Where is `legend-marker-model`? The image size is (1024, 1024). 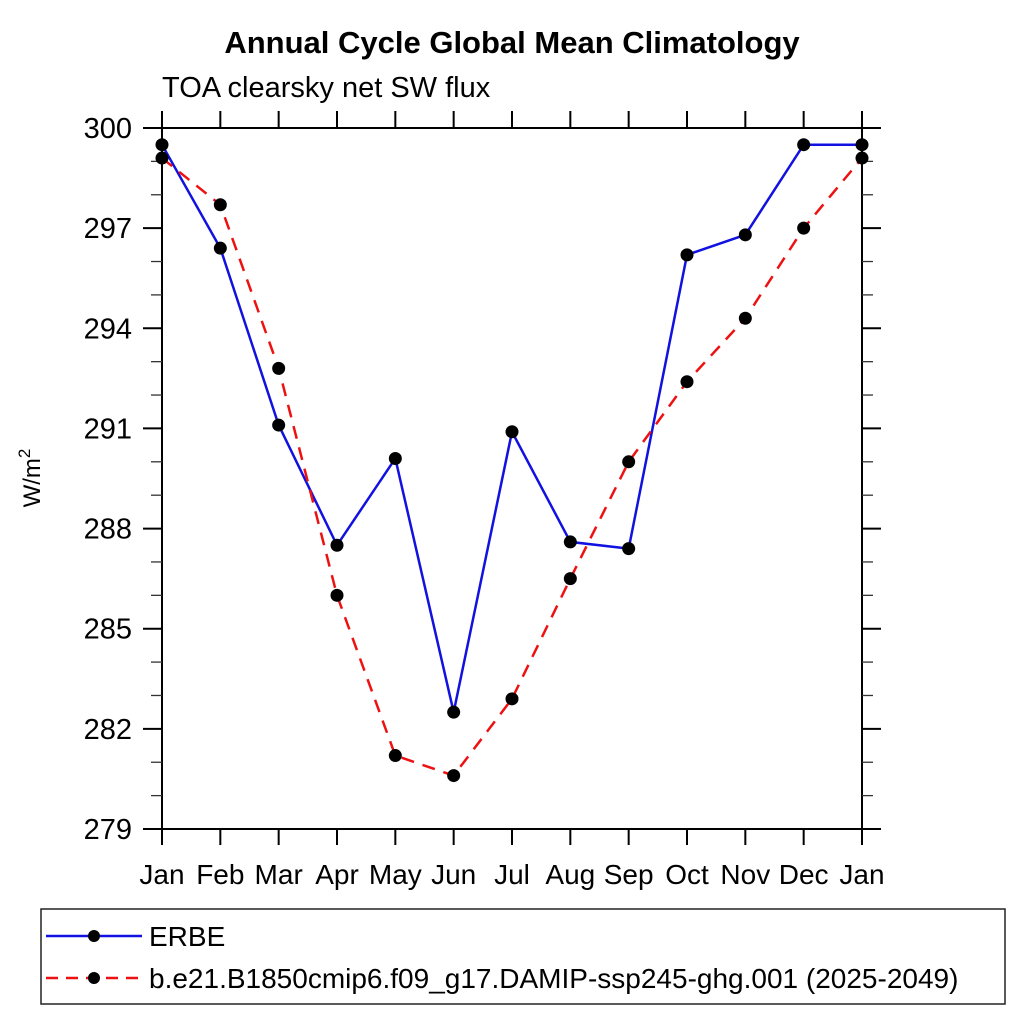 legend-marker-model is located at coordinates (94, 978).